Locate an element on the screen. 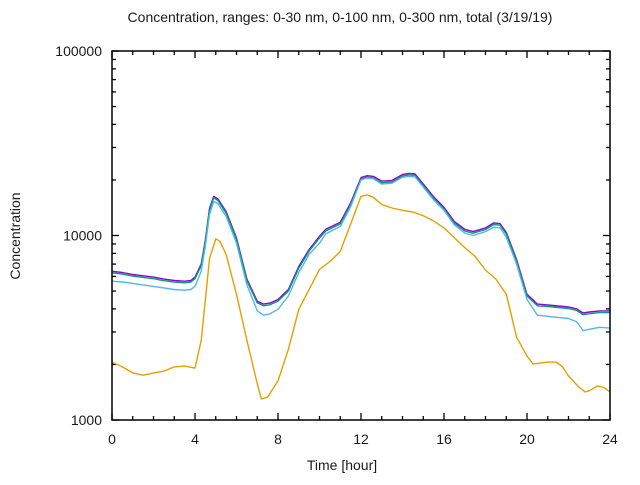 This screenshot has height=485, width=640. y-axis-label: Concentration is located at coordinates (15, 235).